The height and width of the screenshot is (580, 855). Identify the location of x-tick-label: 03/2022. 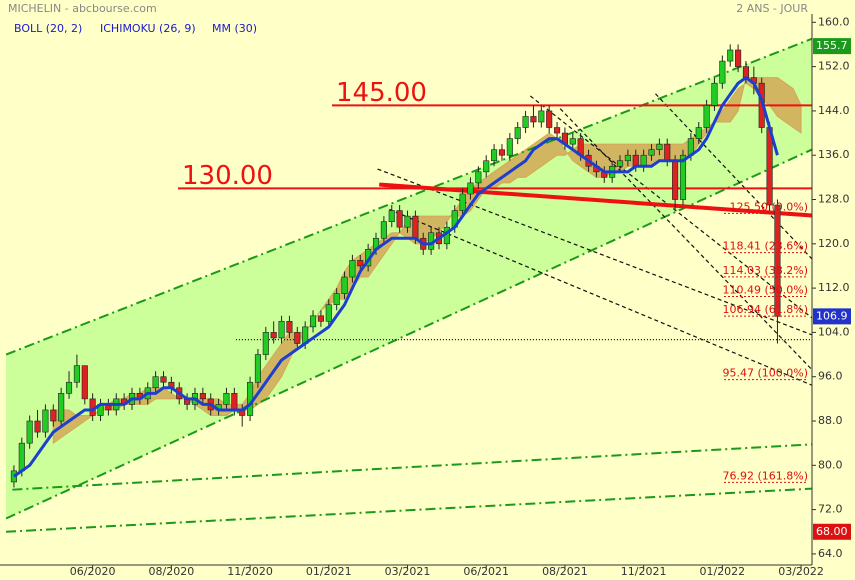
(801, 571).